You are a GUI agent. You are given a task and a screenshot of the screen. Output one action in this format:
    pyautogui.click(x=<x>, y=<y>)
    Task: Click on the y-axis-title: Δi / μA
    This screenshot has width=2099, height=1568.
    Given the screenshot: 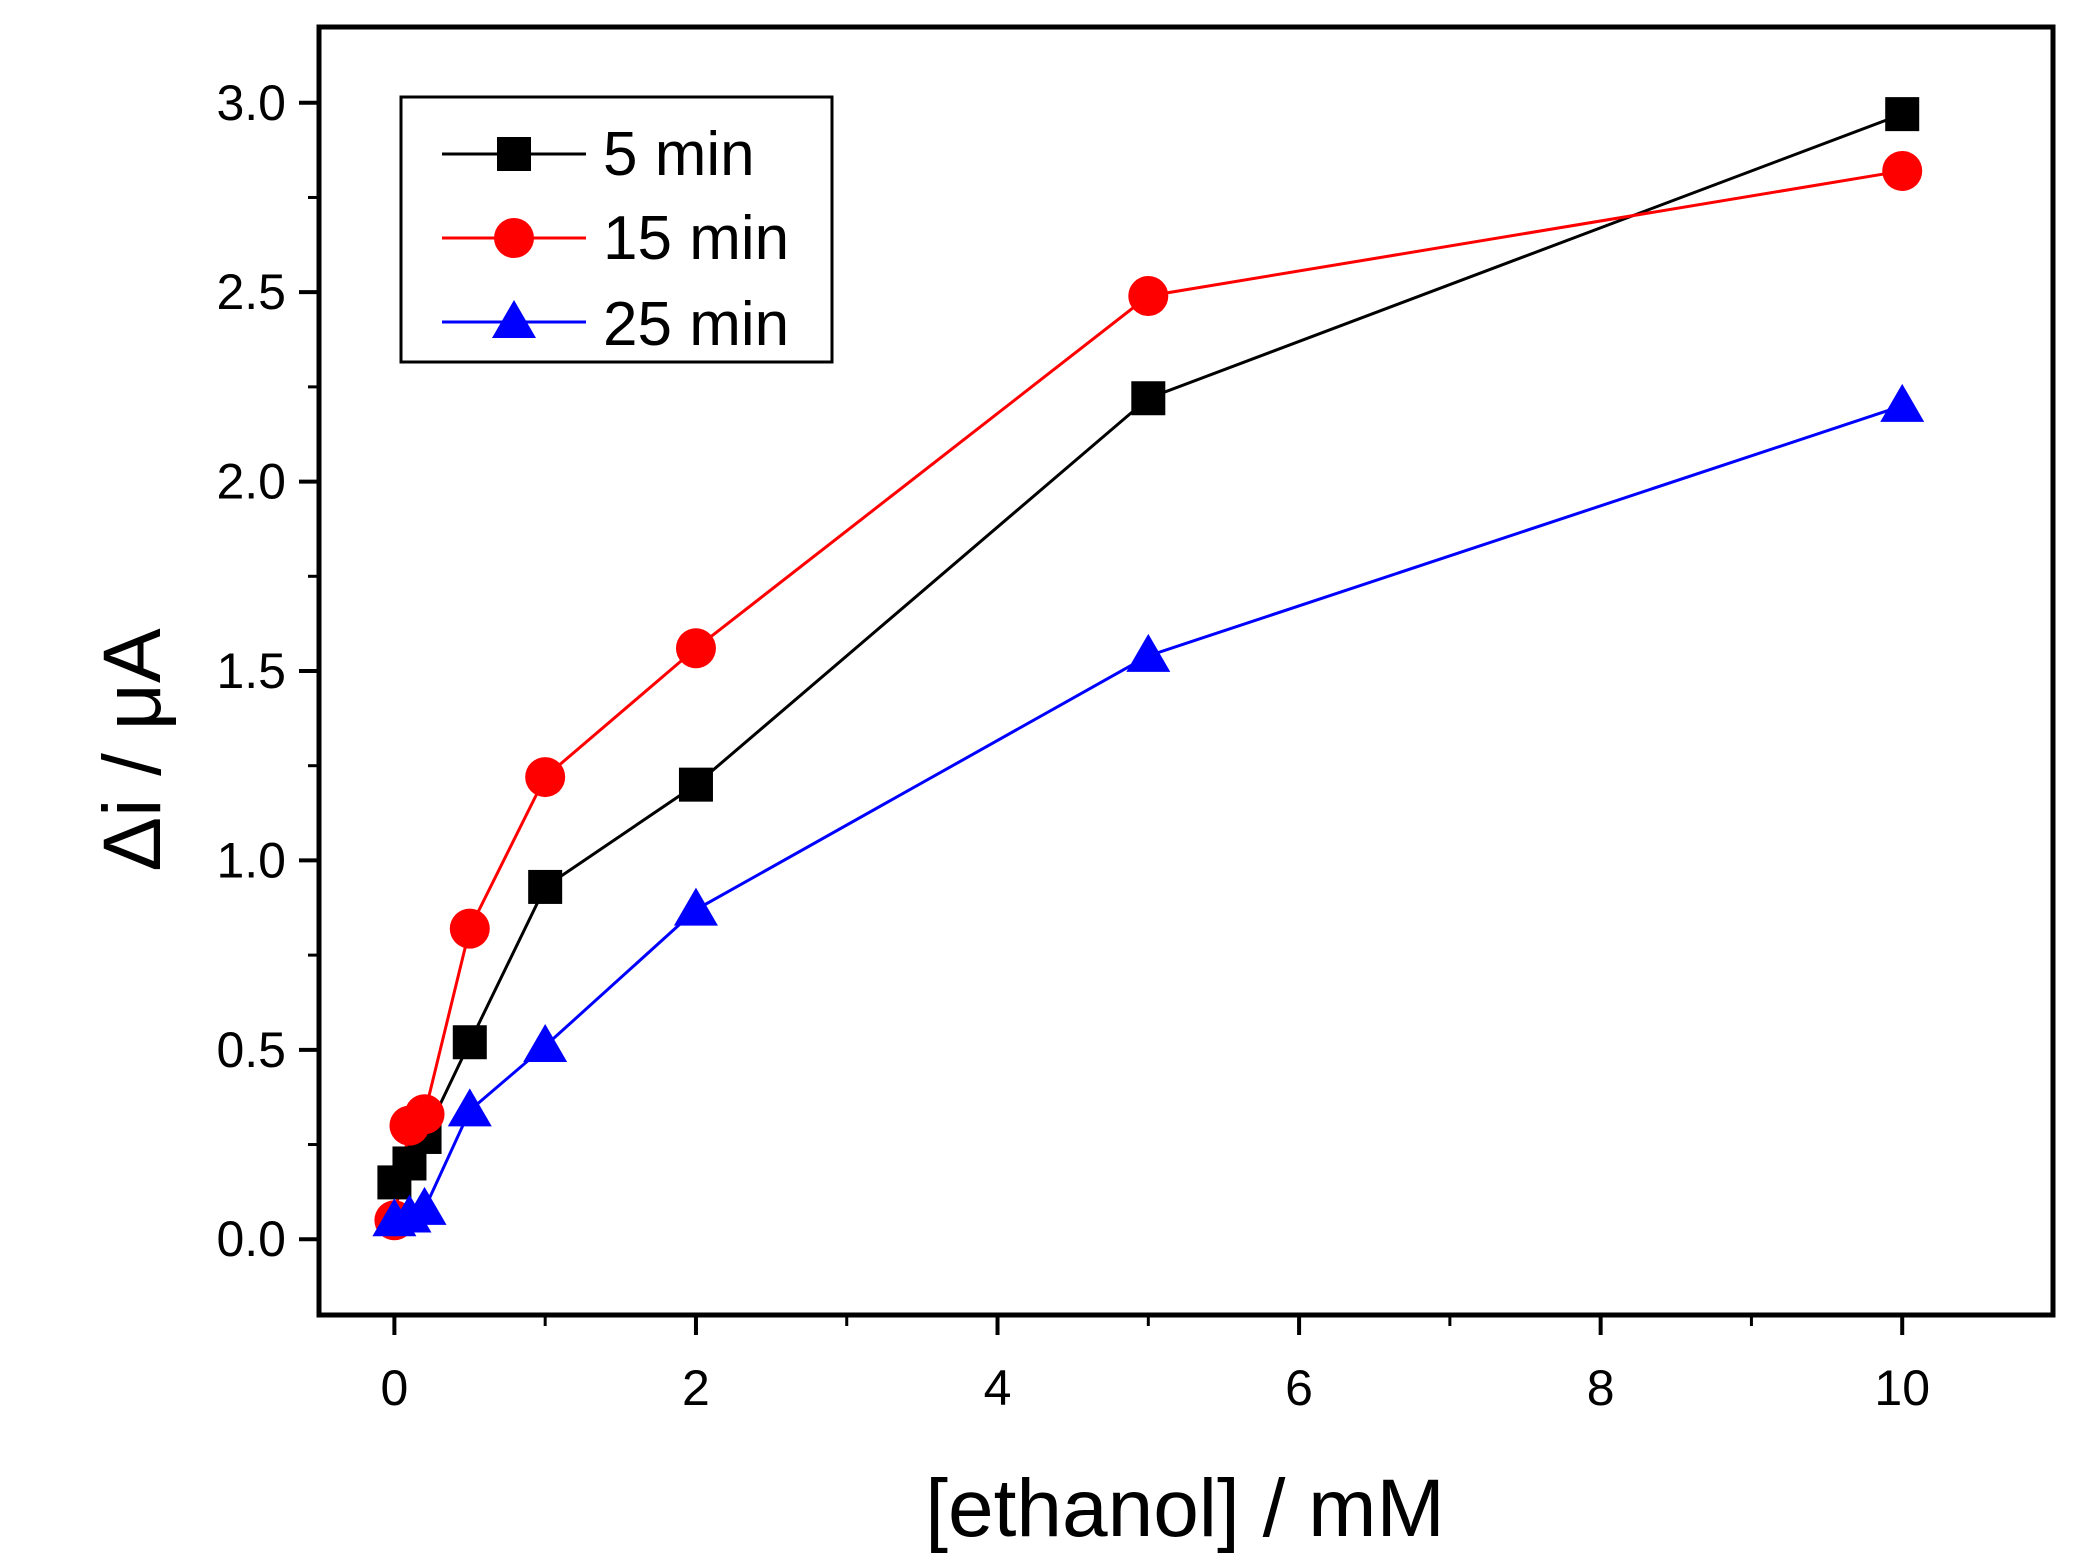 What is the action you would take?
    pyautogui.click(x=132, y=750)
    